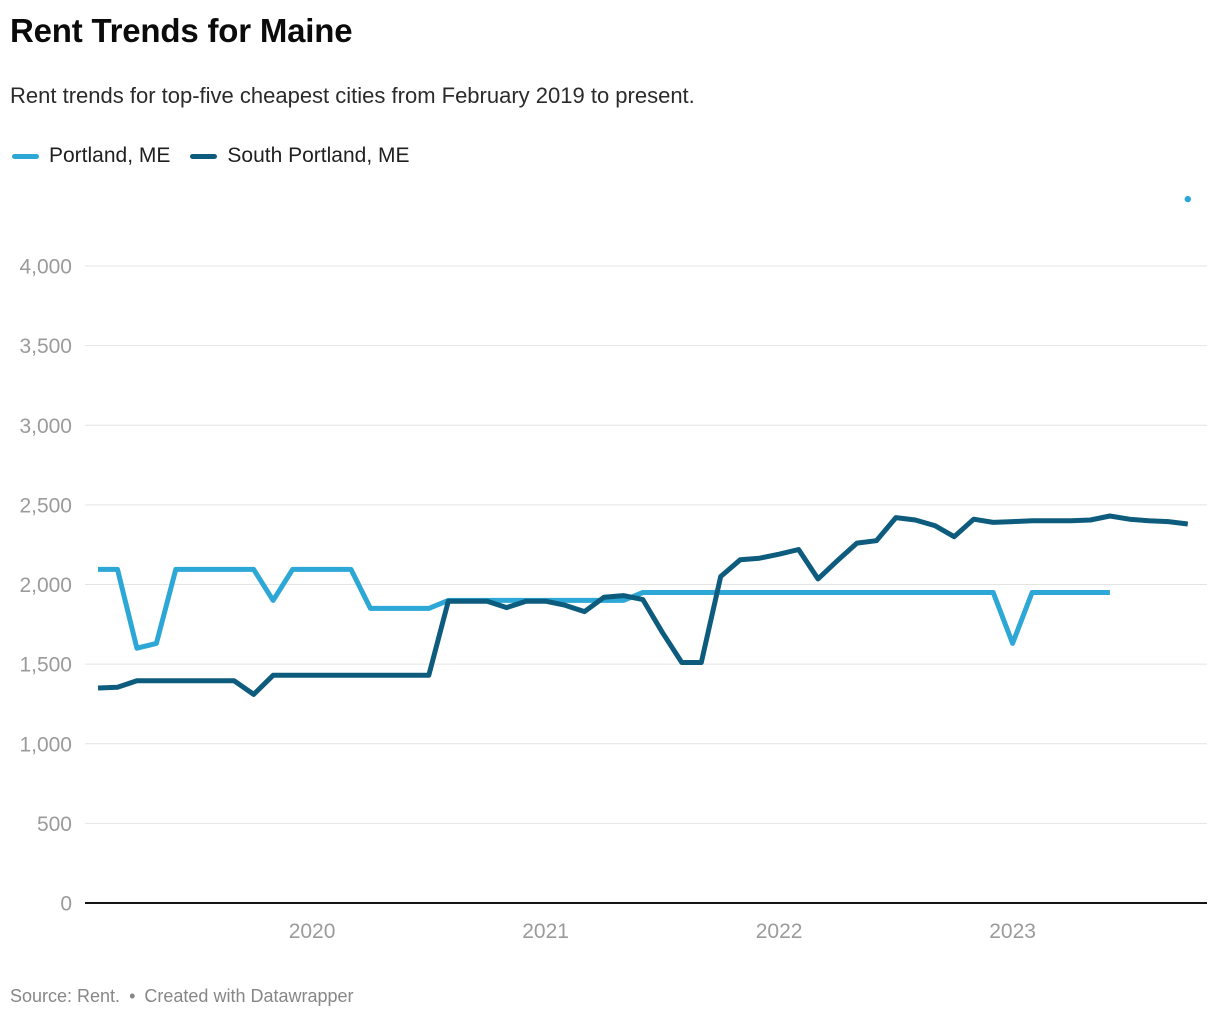  I want to click on legend-swatch-portland, so click(25, 156).